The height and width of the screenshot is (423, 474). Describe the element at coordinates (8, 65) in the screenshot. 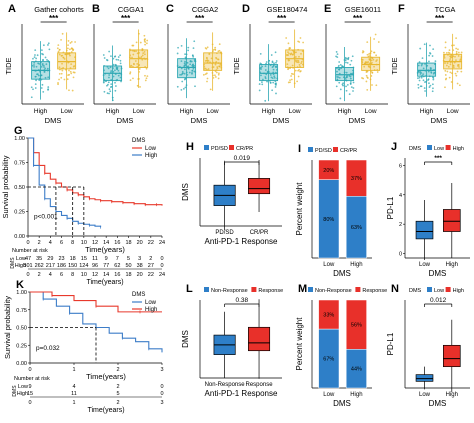

I see `y-axis-label: TIDE` at that location.